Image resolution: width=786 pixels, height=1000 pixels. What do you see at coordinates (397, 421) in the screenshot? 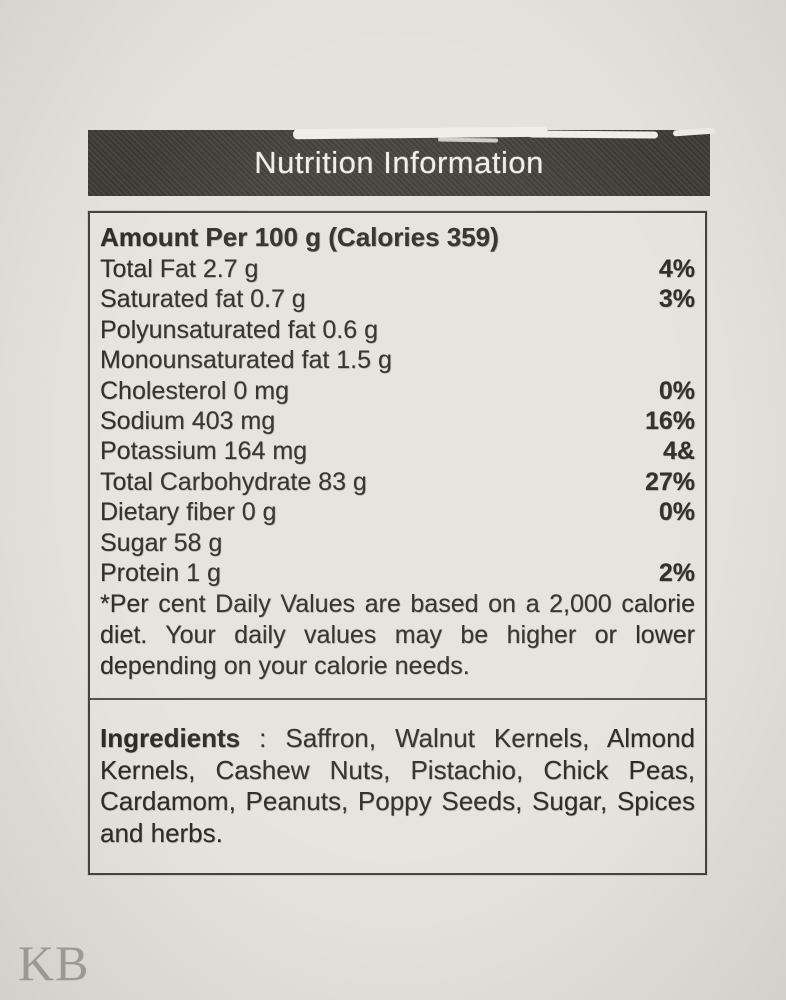
I see `nutrient-row-sodium: Sodium 403 mg 16%` at bounding box center [397, 421].